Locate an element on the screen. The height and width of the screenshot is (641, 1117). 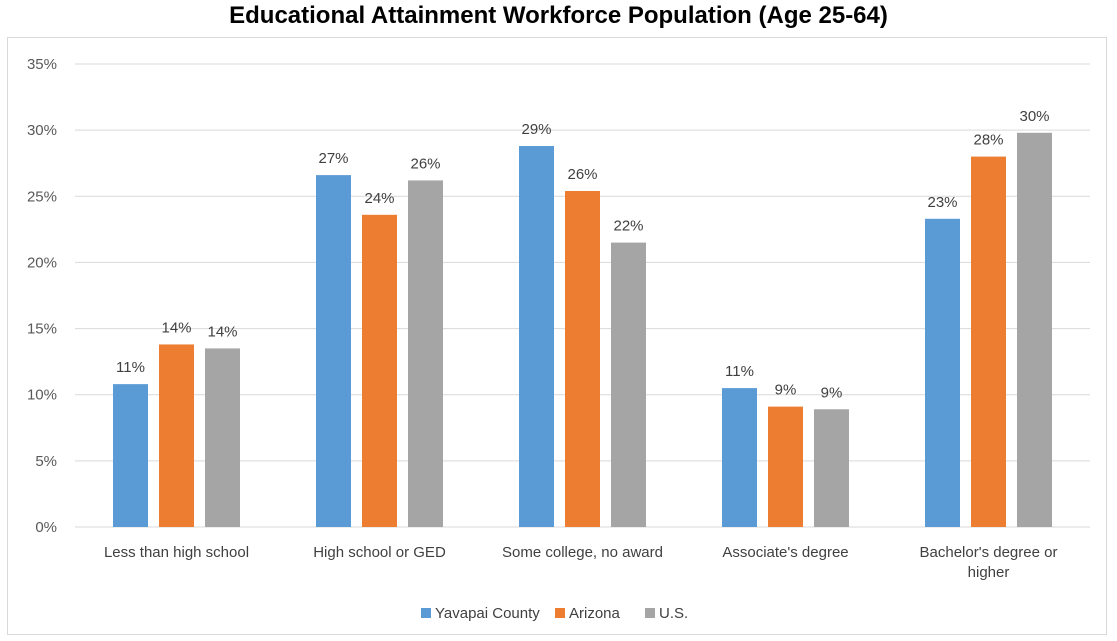
category-label-line: High school or GED is located at coordinates (379, 552).